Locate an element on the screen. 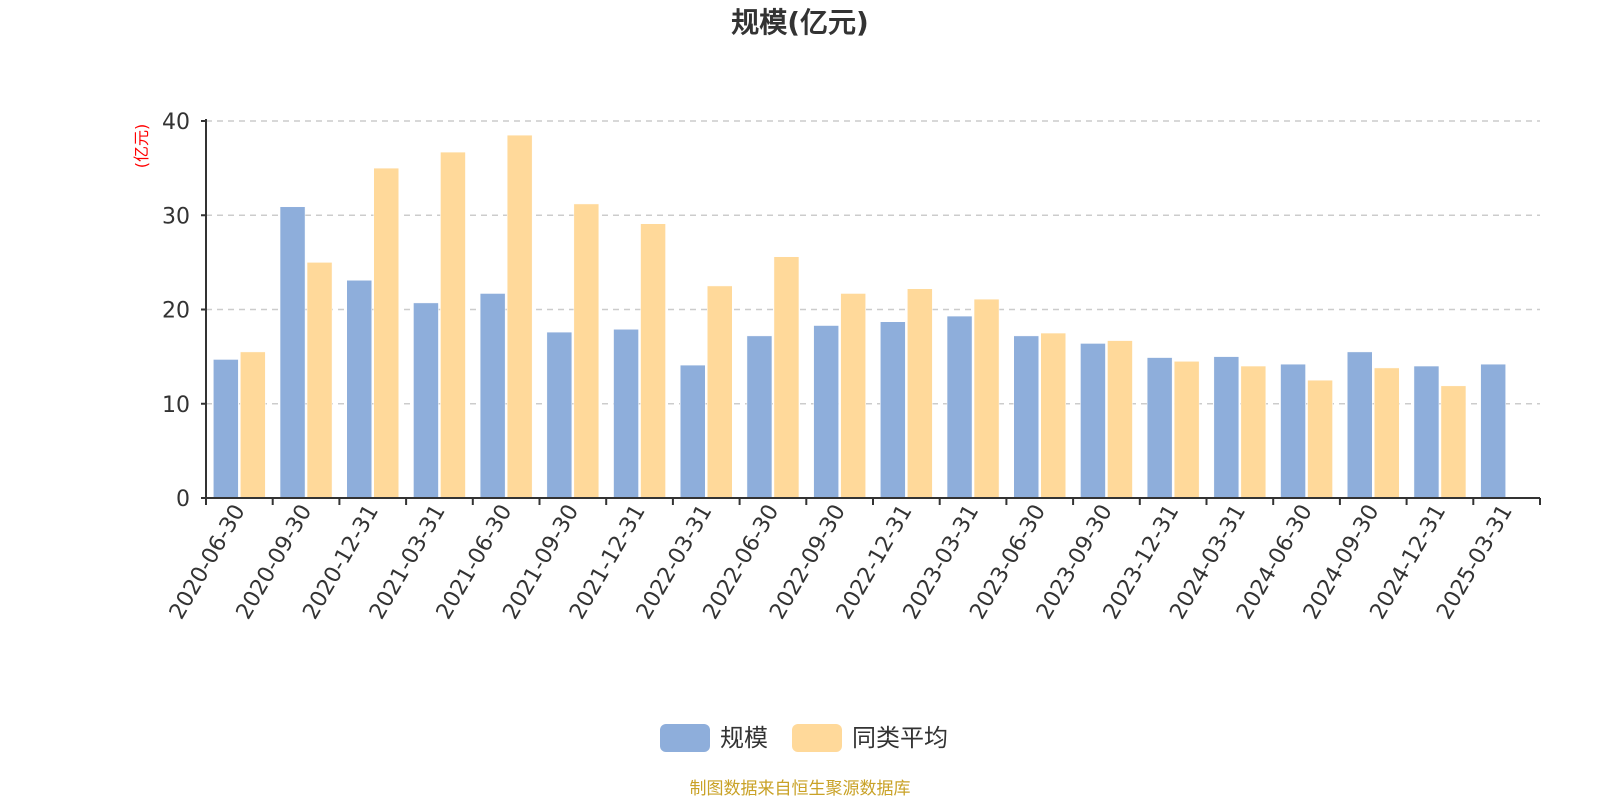 Image resolution: width=1600 pixels, height=800 pixels. y-axis-unit-label: (亿元) is located at coordinates (141, 146).